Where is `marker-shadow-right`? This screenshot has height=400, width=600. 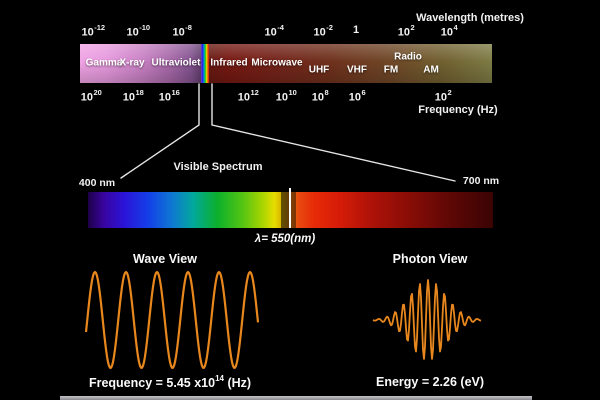
marker-shadow-right is located at coordinates (293, 210).